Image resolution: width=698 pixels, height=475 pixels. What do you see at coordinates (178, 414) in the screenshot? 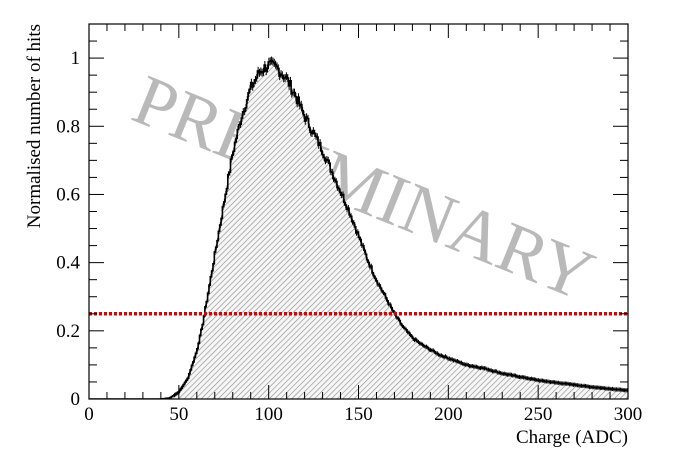
I see `x-tick-label: 50` at bounding box center [178, 414].